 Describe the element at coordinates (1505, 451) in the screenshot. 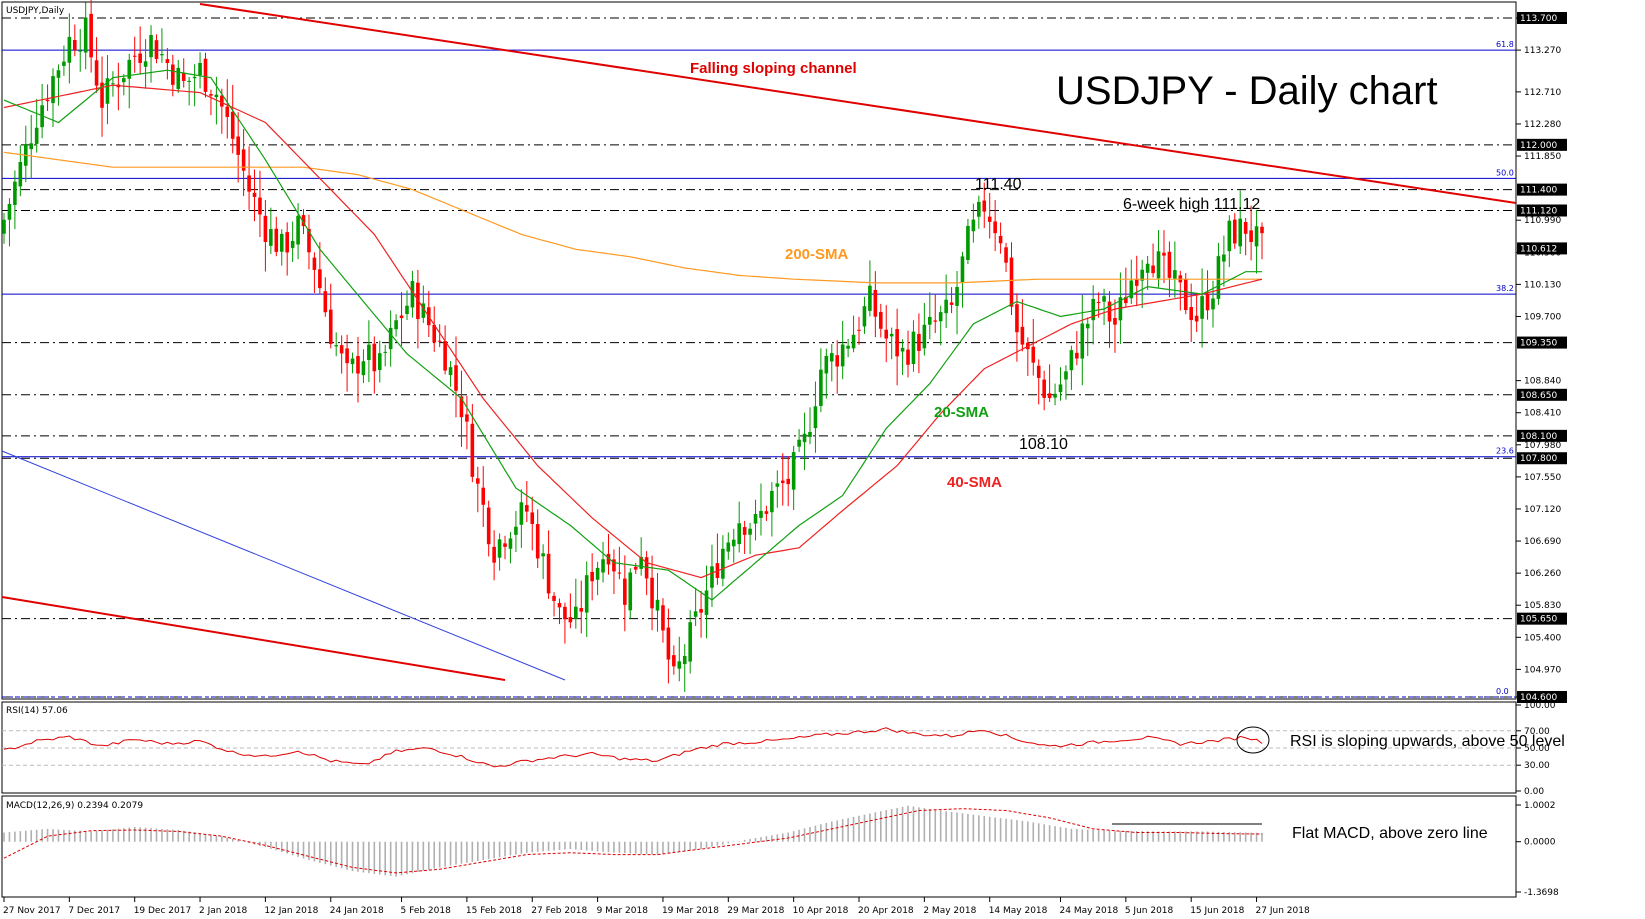

I see `fib-label: 23.6` at that location.